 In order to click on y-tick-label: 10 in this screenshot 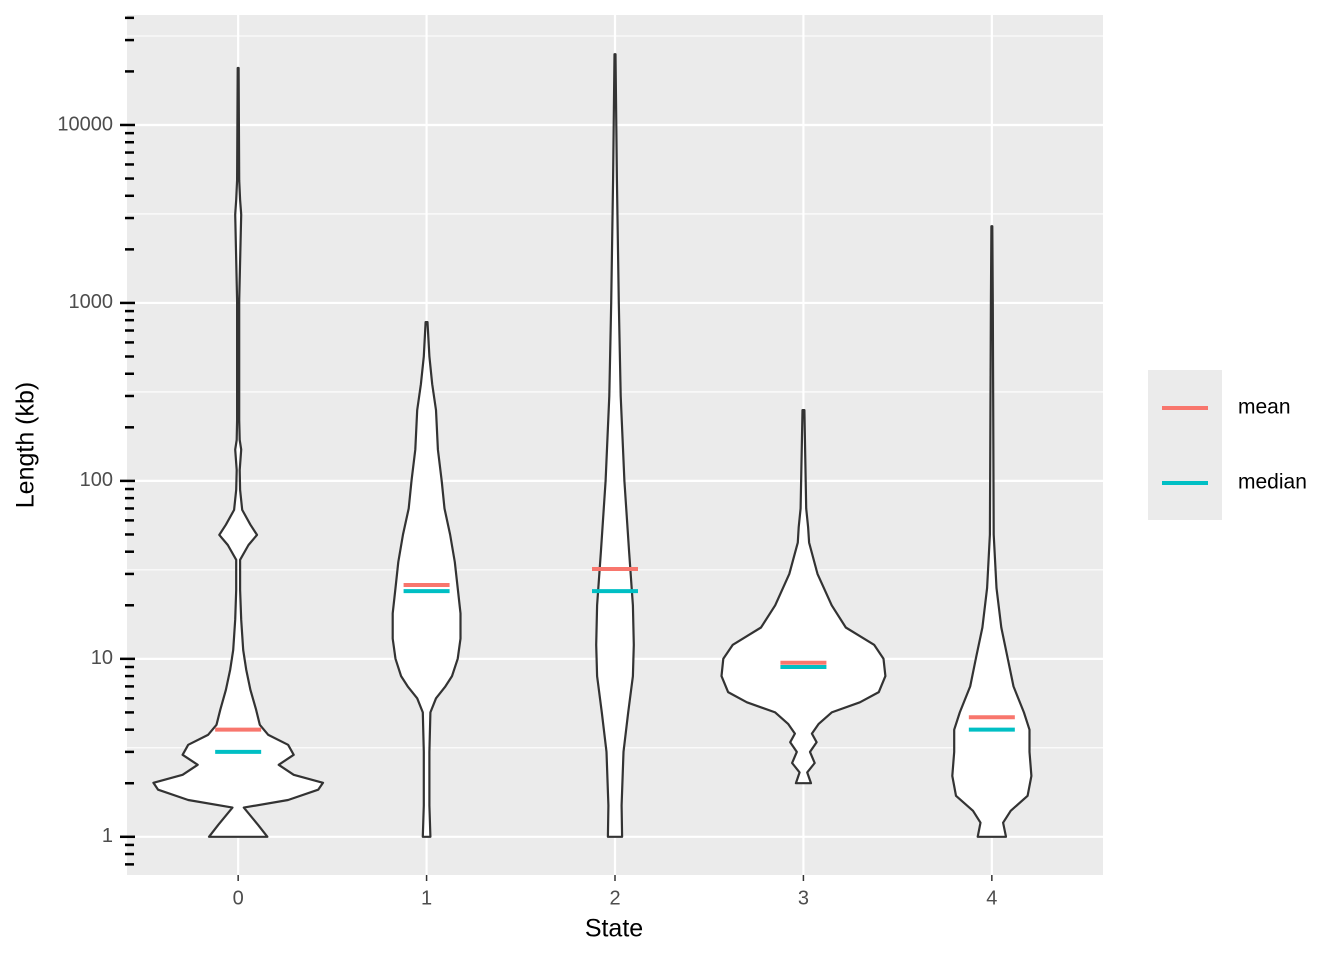, I will do `click(102, 658)`.